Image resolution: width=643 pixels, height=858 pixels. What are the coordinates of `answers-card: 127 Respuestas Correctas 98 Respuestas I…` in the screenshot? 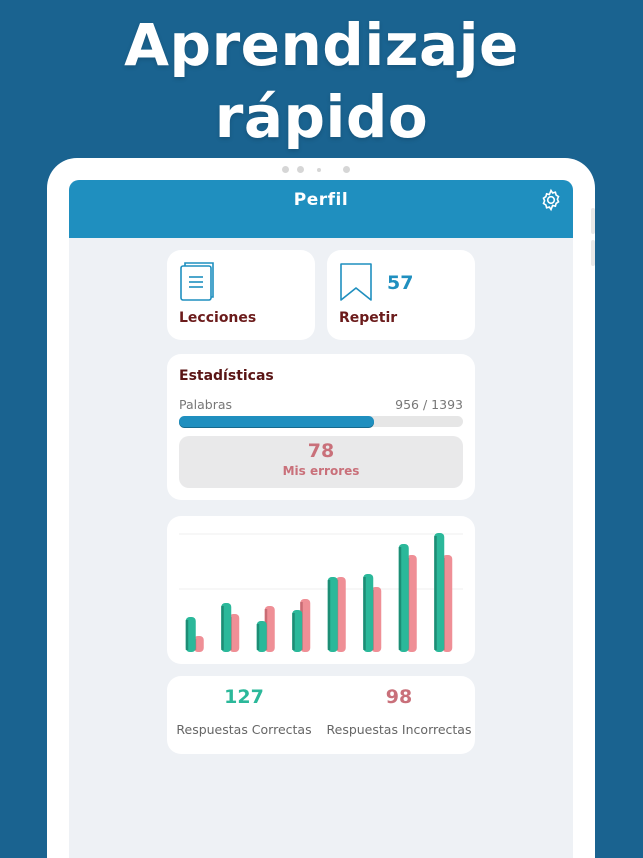 It's located at (321, 715).